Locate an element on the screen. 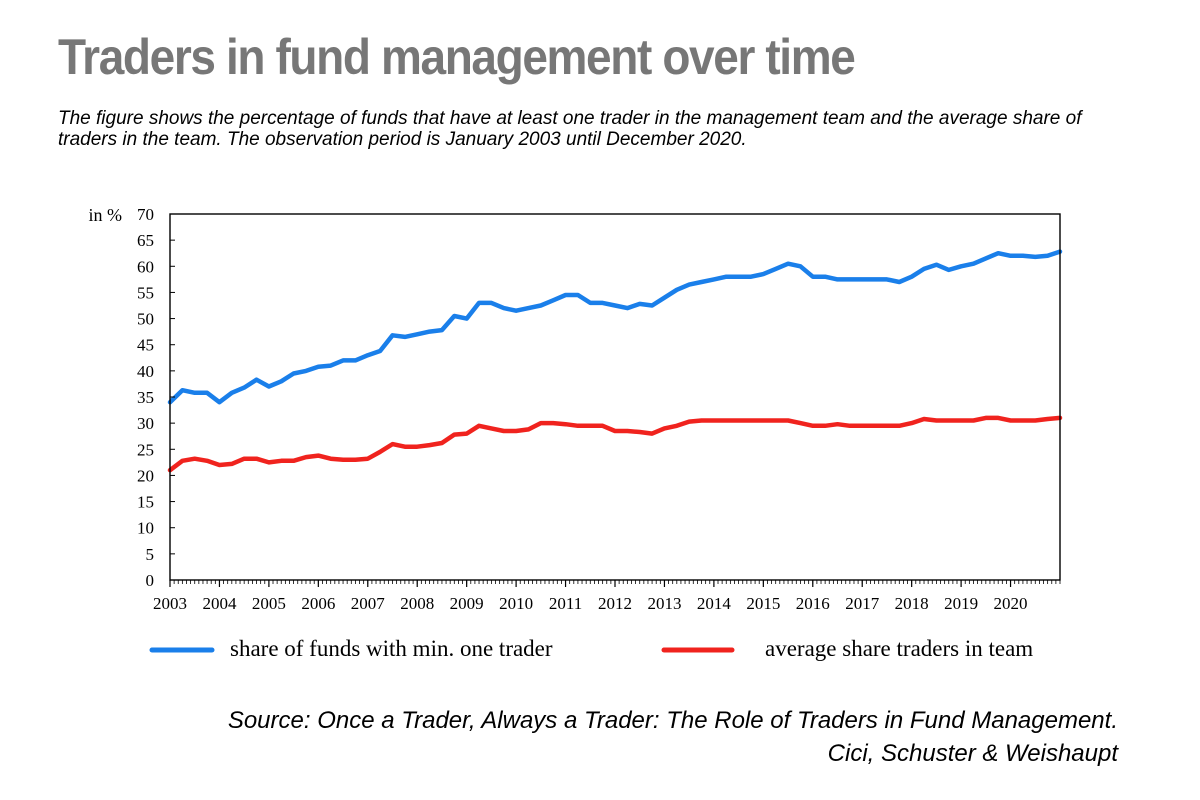  x-tick-label: 2003 is located at coordinates (170, 603).